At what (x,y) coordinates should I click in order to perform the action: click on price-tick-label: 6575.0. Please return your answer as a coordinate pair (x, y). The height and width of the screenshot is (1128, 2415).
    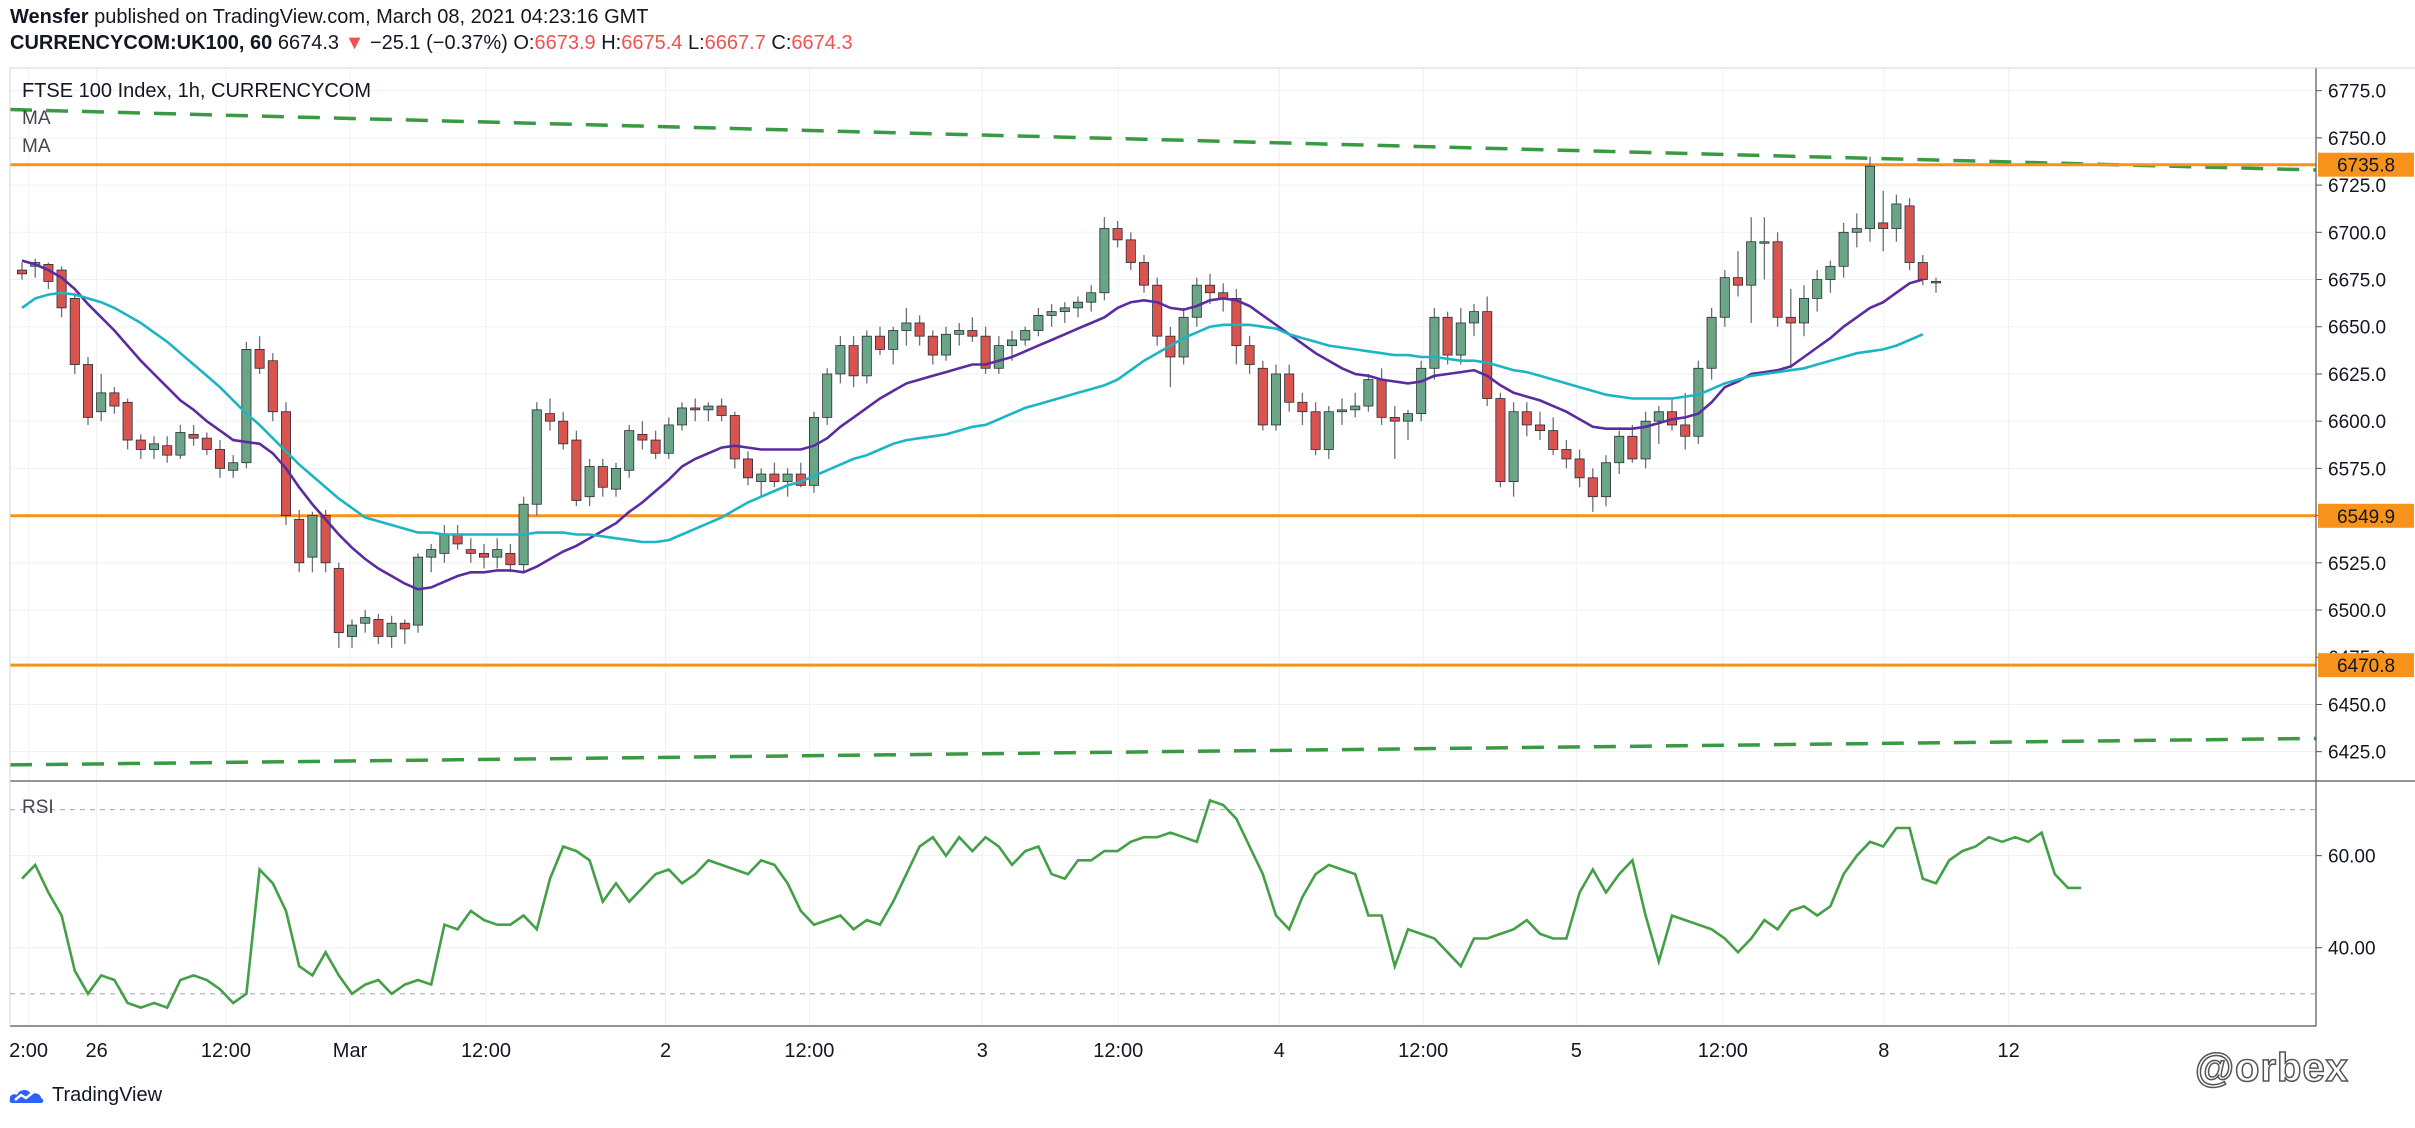
    Looking at the image, I should click on (2357, 469).